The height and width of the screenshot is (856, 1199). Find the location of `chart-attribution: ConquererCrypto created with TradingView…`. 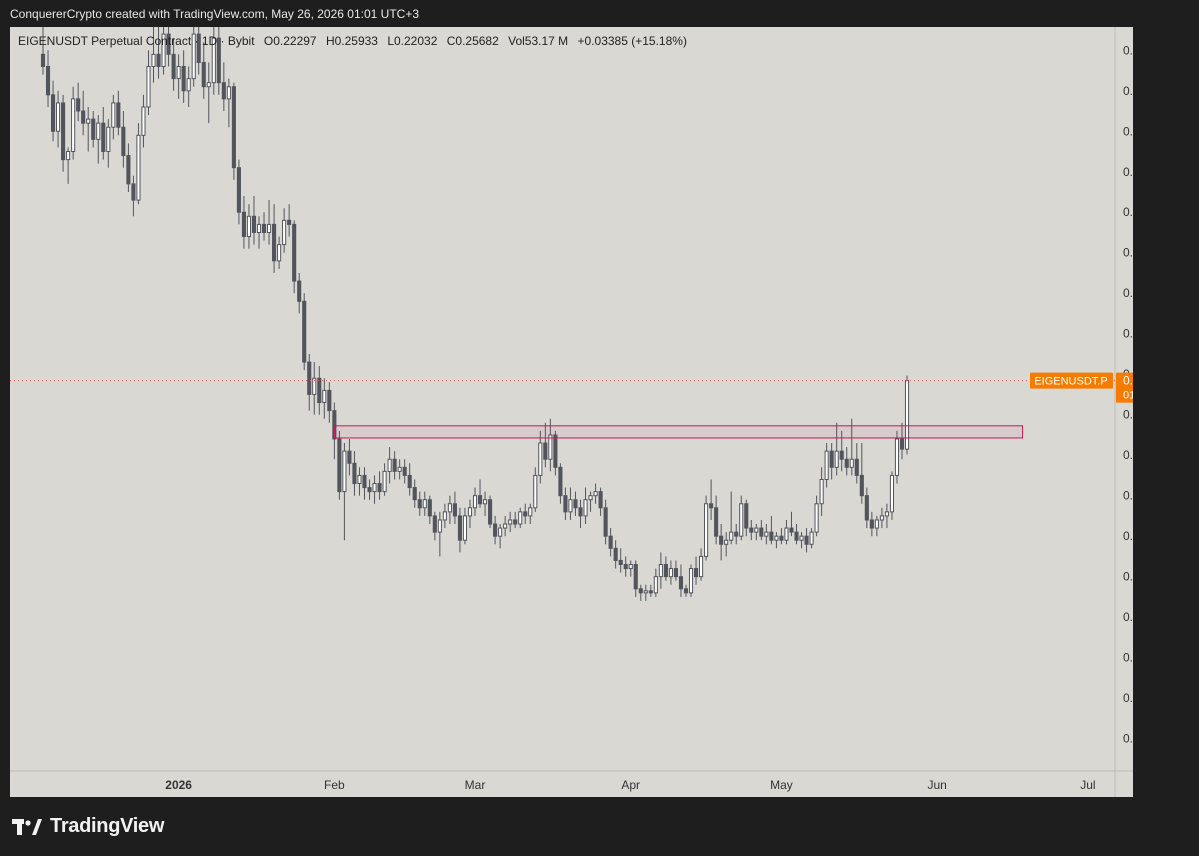

chart-attribution: ConquererCrypto created with TradingView… is located at coordinates (214, 14).